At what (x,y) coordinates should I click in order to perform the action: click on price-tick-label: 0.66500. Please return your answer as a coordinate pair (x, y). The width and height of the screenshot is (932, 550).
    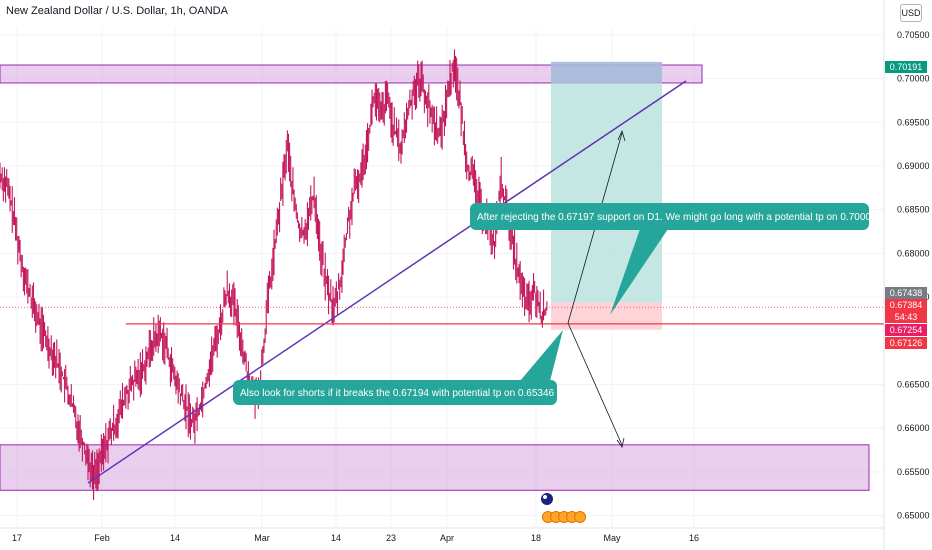
    Looking at the image, I should click on (913, 385).